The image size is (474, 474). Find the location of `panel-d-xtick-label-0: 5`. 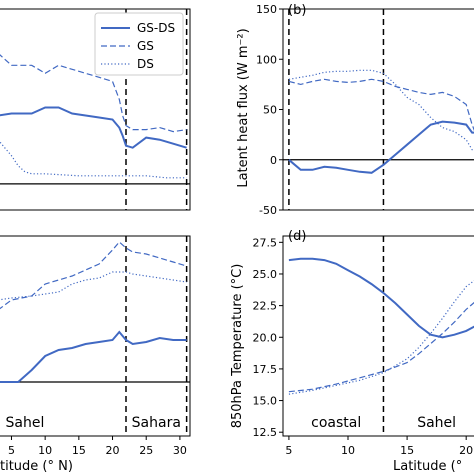

panel-d-xtick-label-0: 5 is located at coordinates (288, 450).